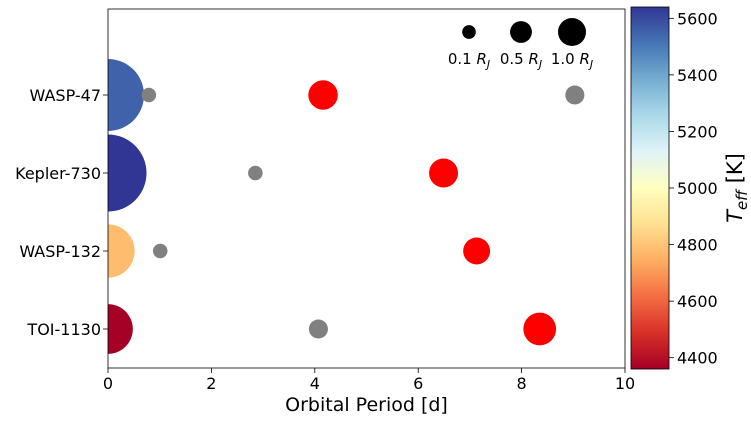 The height and width of the screenshot is (423, 751). What do you see at coordinates (697, 75) in the screenshot?
I see `colorbar-tick-label: 5400` at bounding box center [697, 75].